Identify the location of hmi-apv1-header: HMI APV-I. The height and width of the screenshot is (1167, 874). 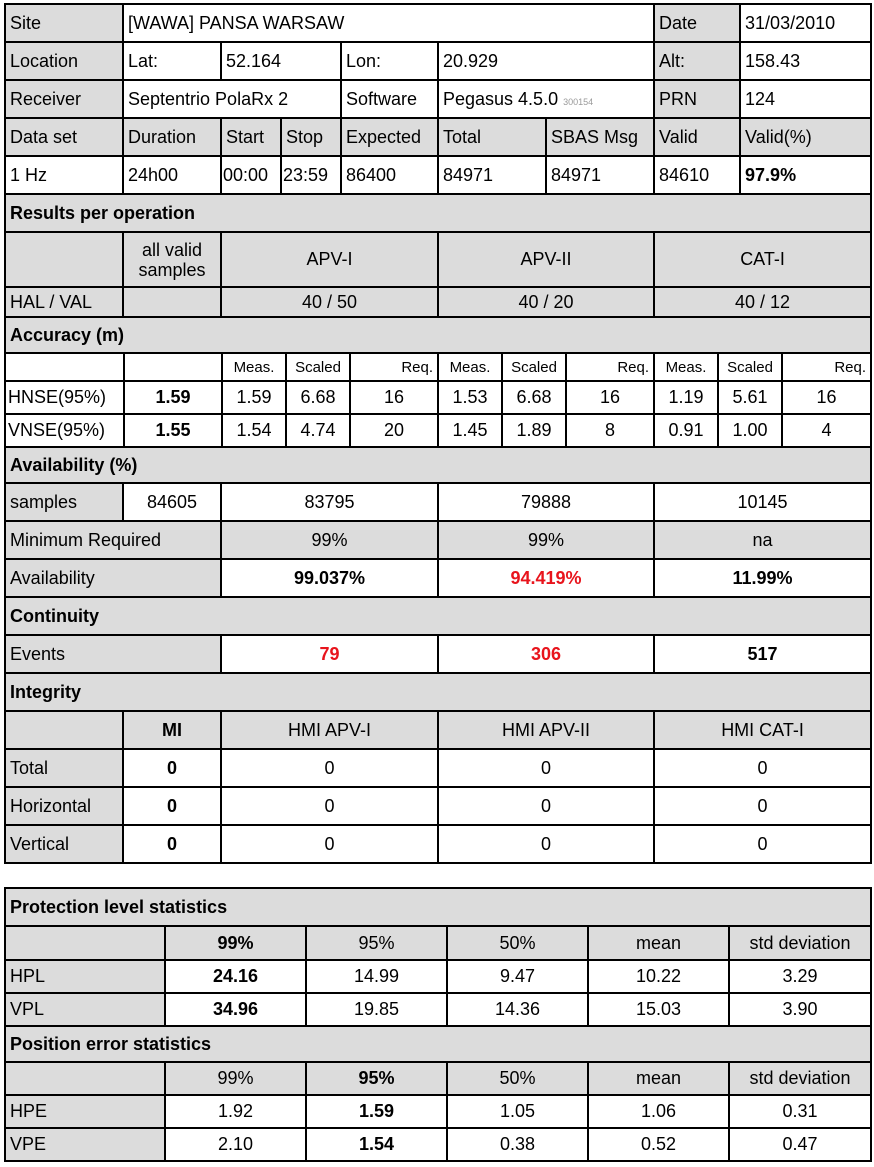
(329, 730).